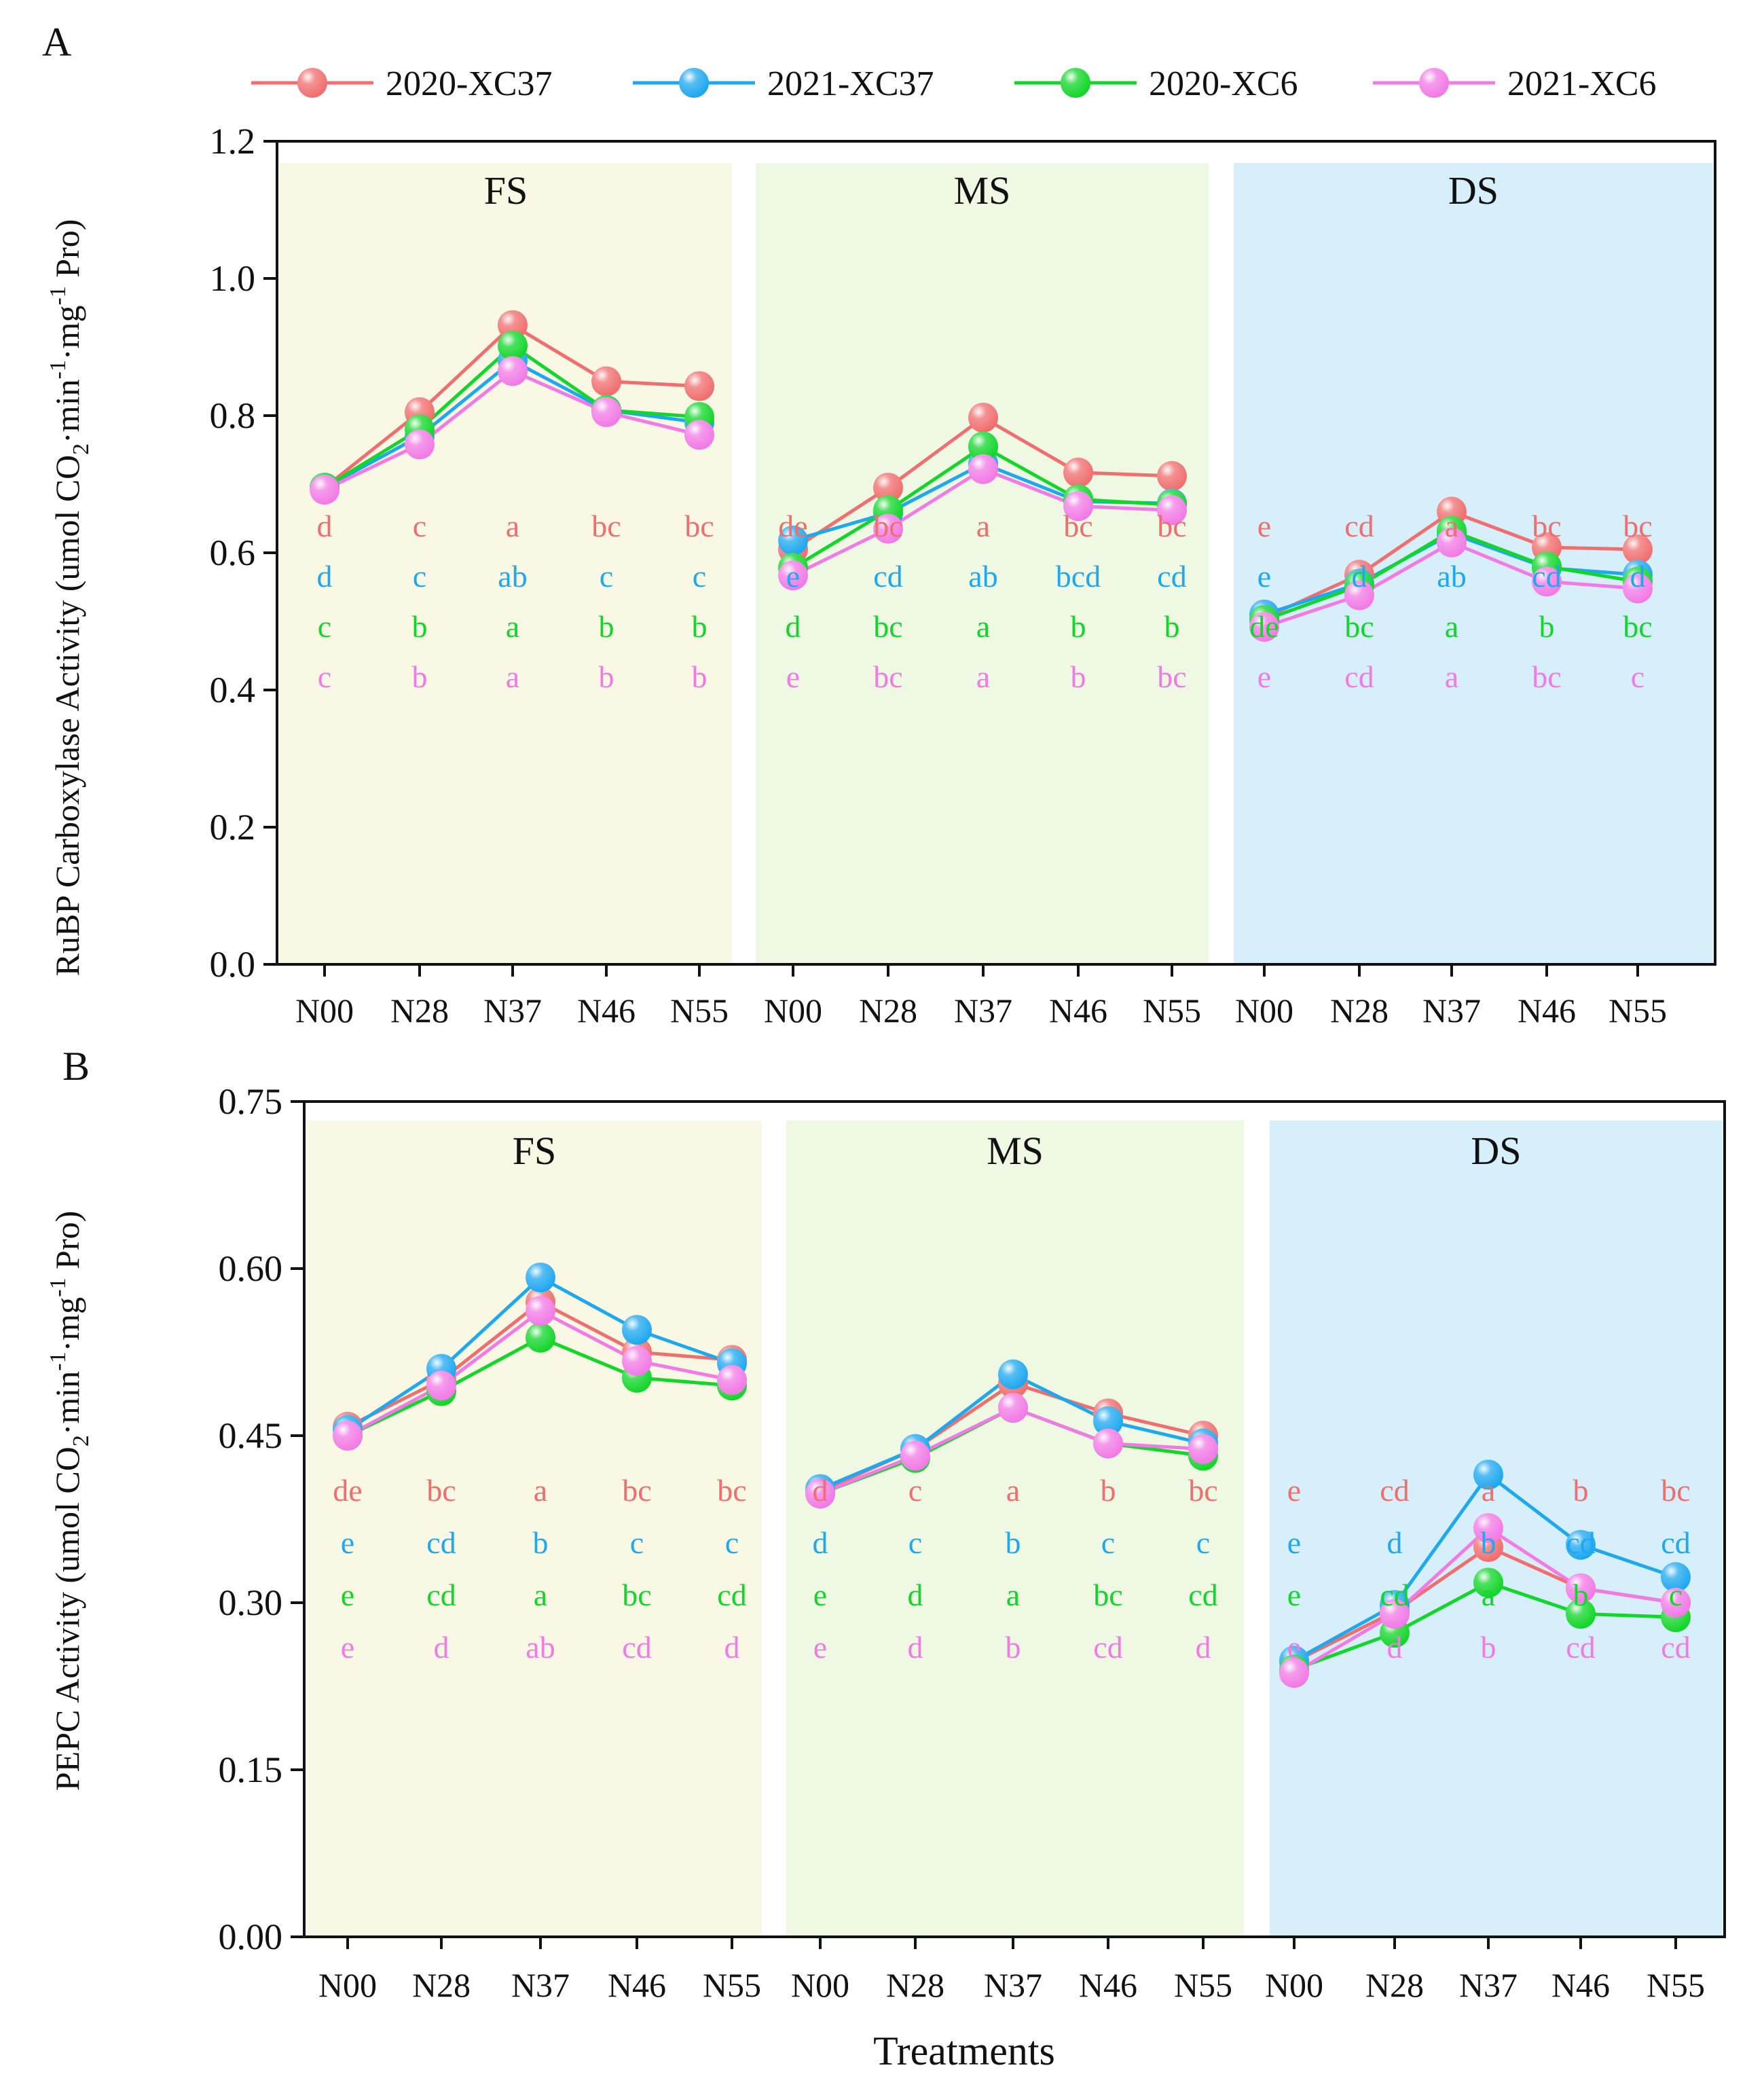 The height and width of the screenshot is (2091, 1764). What do you see at coordinates (850, 84) in the screenshot?
I see `legend-label-2021-xc37: 2021-XC37` at bounding box center [850, 84].